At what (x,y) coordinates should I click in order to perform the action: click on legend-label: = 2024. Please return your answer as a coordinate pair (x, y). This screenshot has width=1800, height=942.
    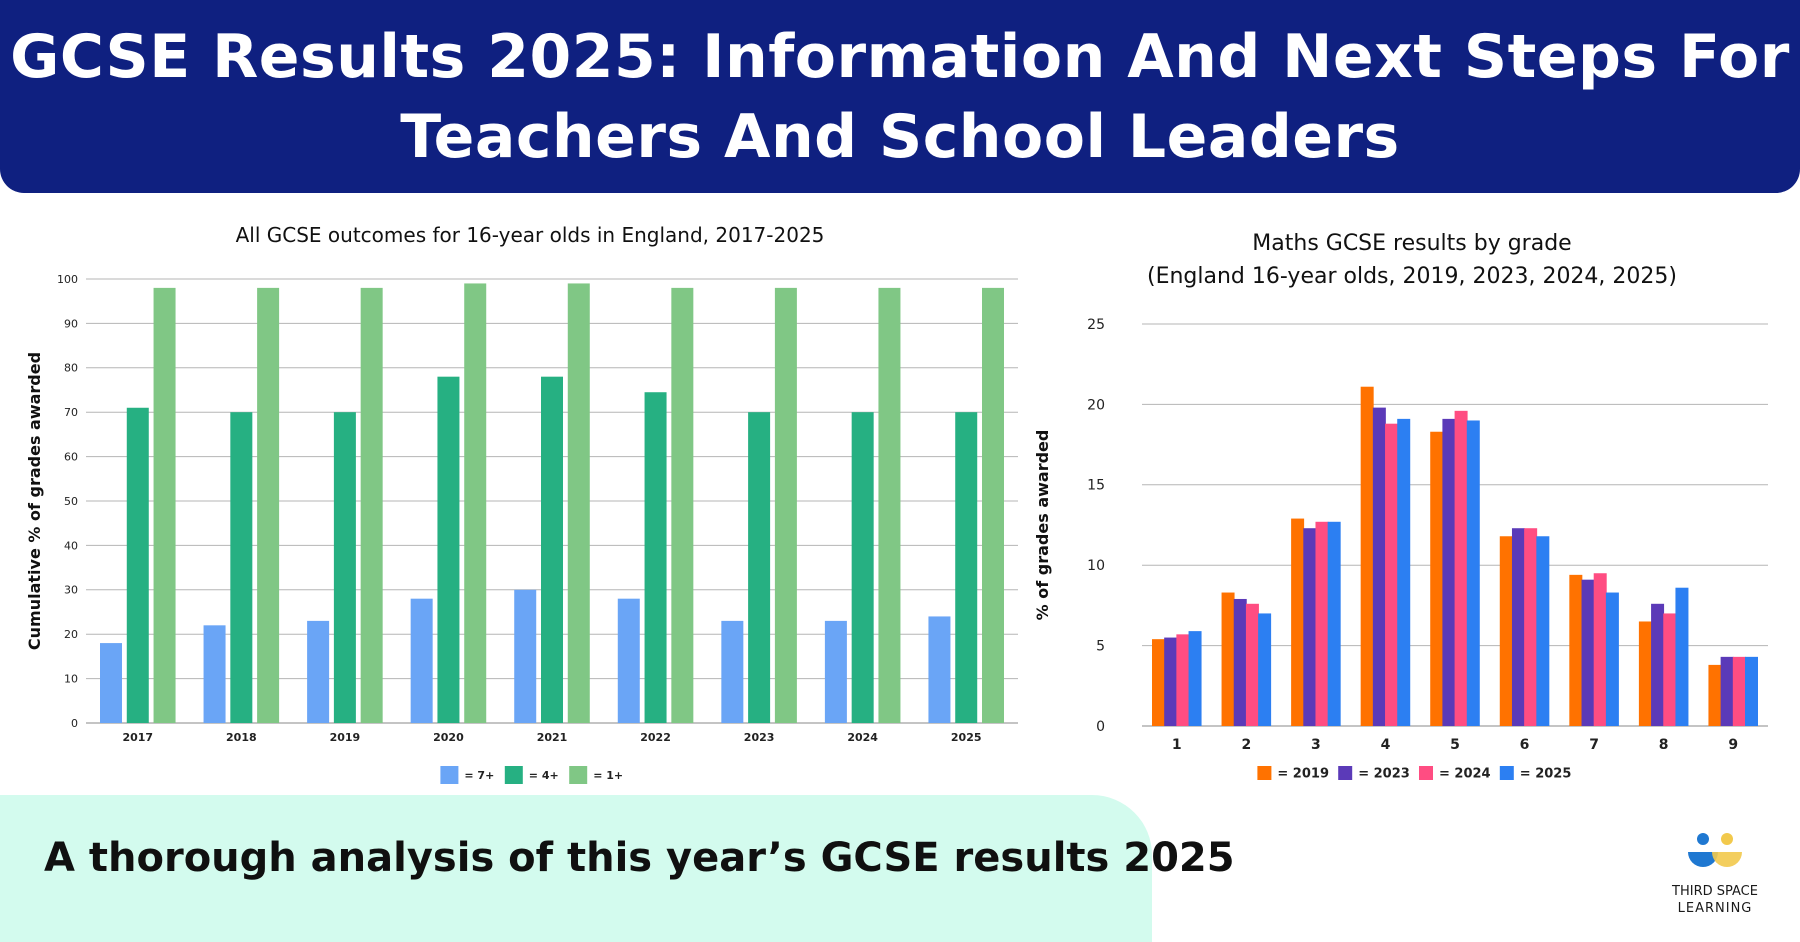
    Looking at the image, I should click on (1465, 774).